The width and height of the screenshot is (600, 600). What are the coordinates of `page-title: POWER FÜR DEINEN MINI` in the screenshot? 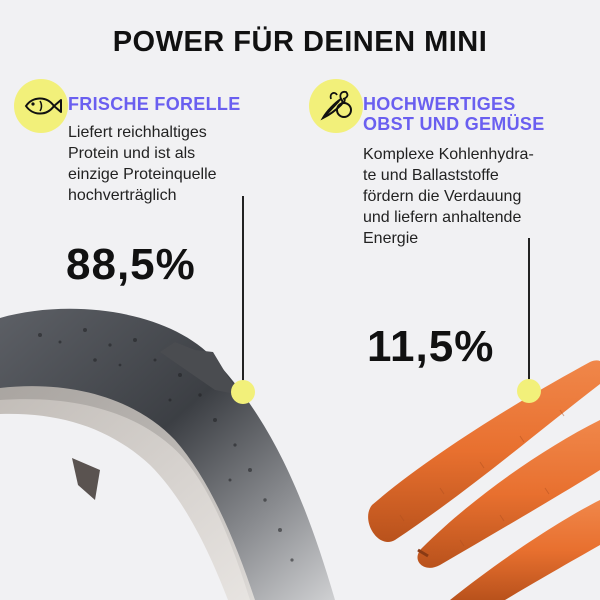 It's located at (300, 42).